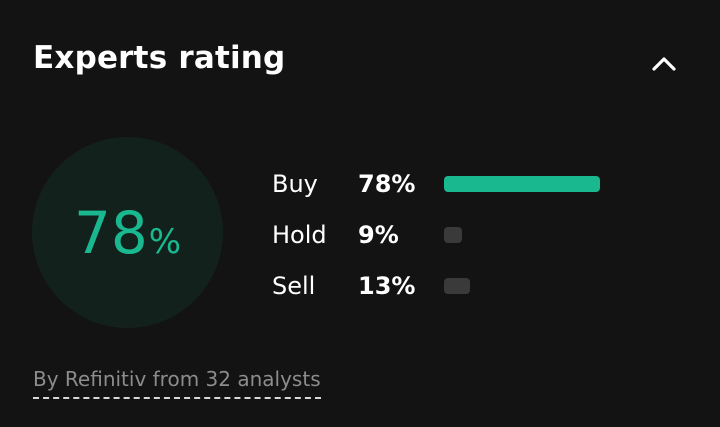 The image size is (720, 427). Describe the element at coordinates (110, 232) in the screenshot. I see `rating-number: 78` at that location.